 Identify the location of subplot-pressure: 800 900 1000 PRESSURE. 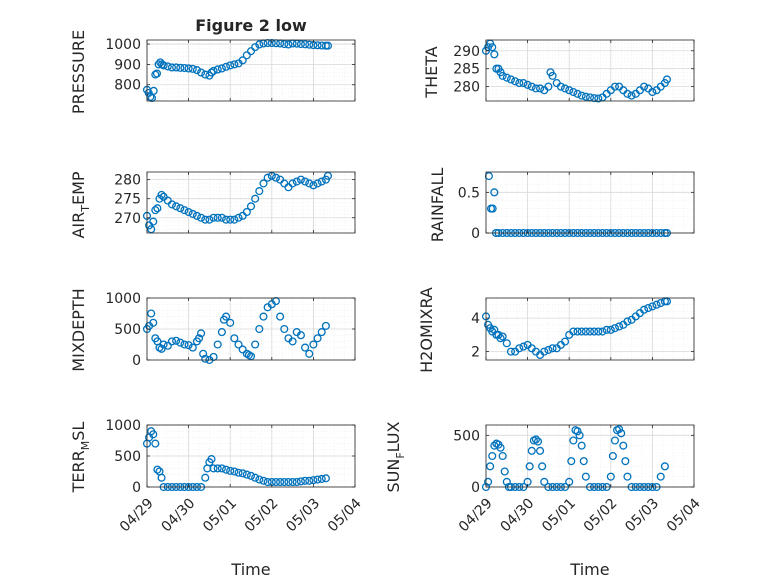
(212, 72).